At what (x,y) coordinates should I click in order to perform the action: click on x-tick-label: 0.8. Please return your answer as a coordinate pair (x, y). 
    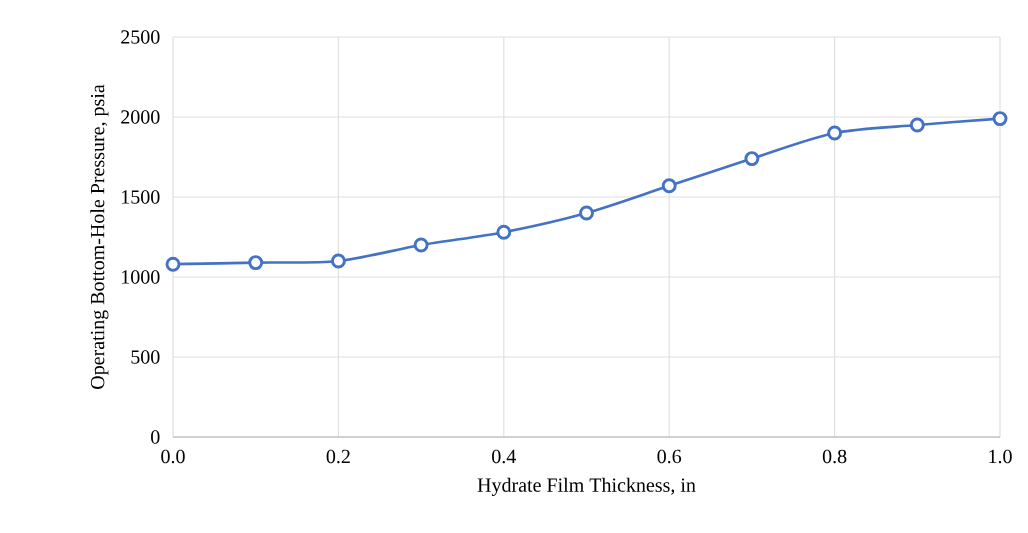
    Looking at the image, I should click on (834, 456).